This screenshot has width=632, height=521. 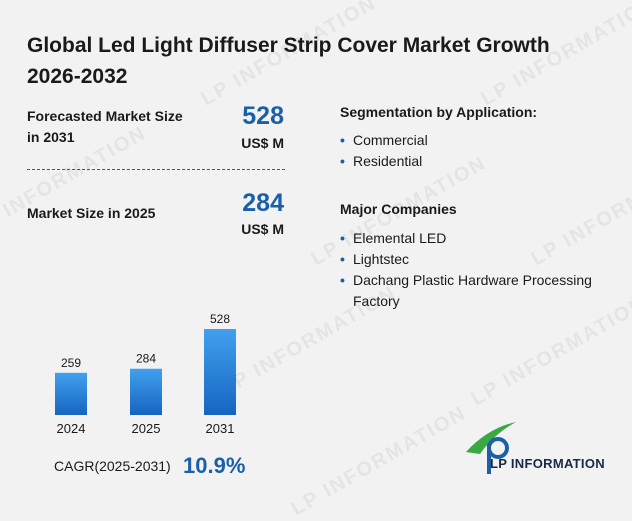 I want to click on value-label-2031: 528, so click(x=220, y=319).